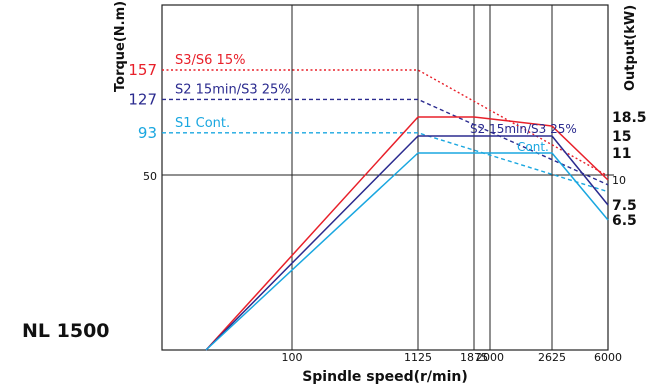  What do you see at coordinates (624, 206) in the screenshot?
I see `right-tick-label-7-5: 7.5` at bounding box center [624, 206].